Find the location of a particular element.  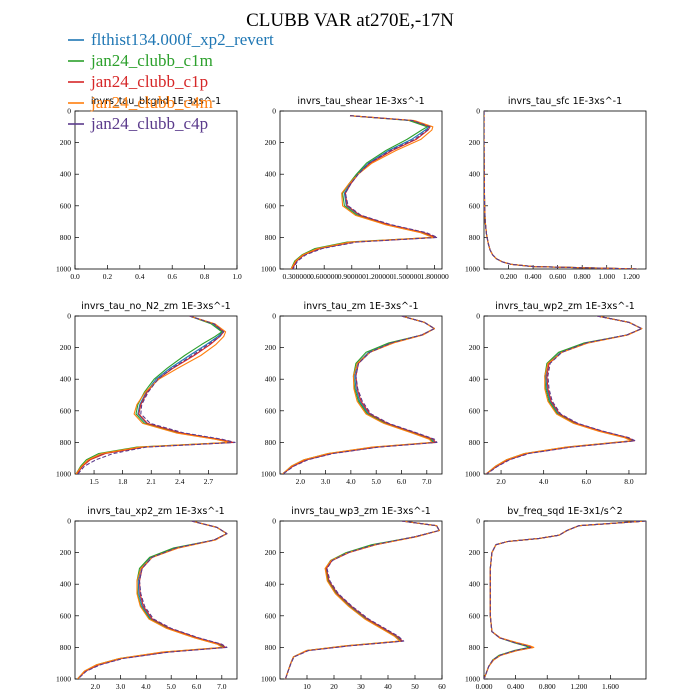

x-tick-label: 0.0 is located at coordinates (75, 276).